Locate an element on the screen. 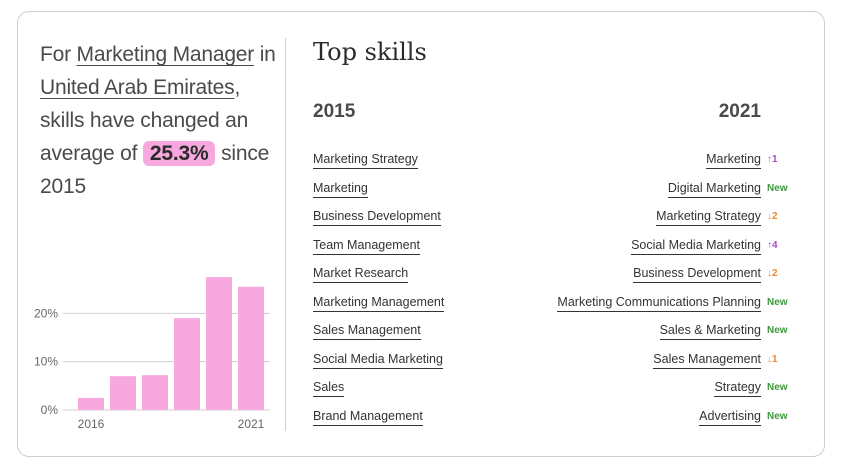 This screenshot has width=843, height=468. skill-2015-link: Sales Management is located at coordinates (367, 331).